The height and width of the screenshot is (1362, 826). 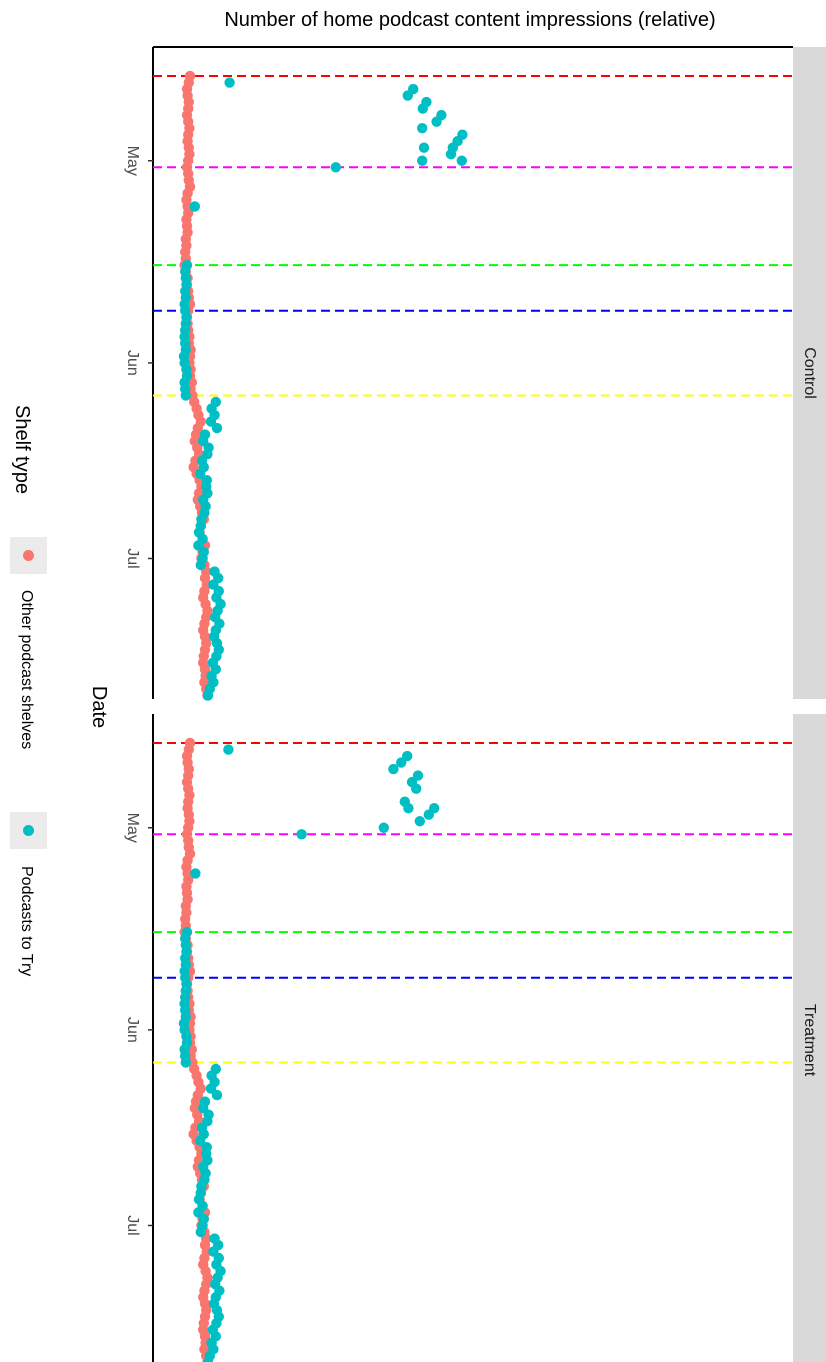 I want to click on facet-strip-treatment, so click(x=809, y=1038).